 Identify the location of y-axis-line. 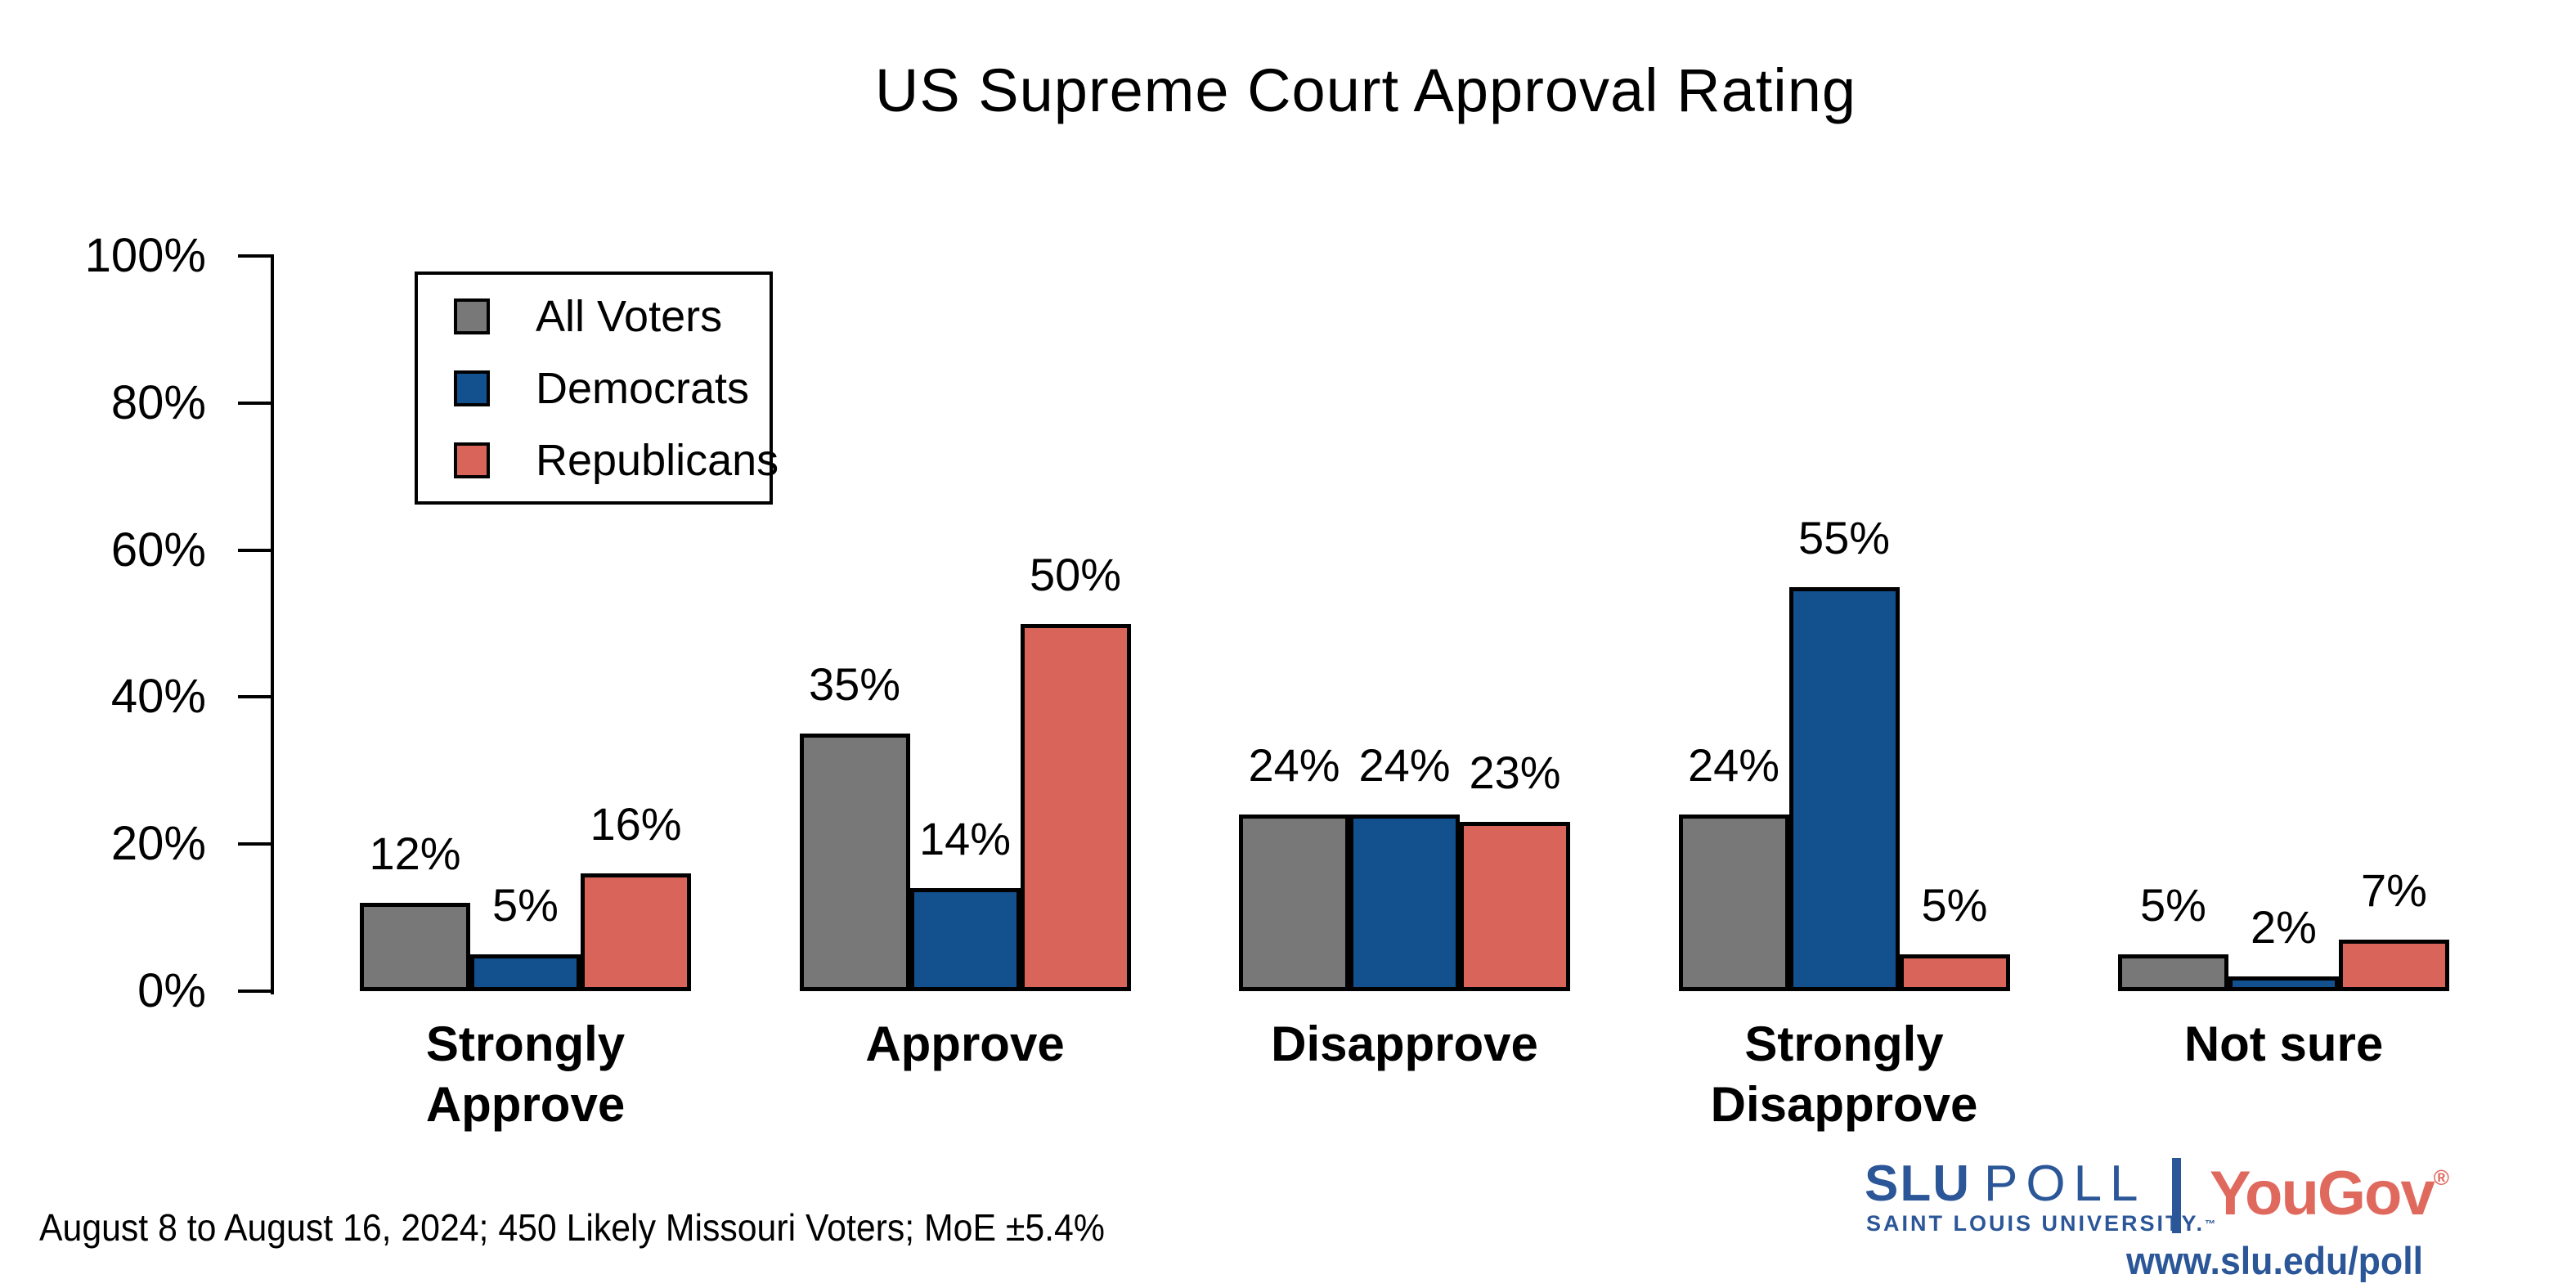
(272, 624).